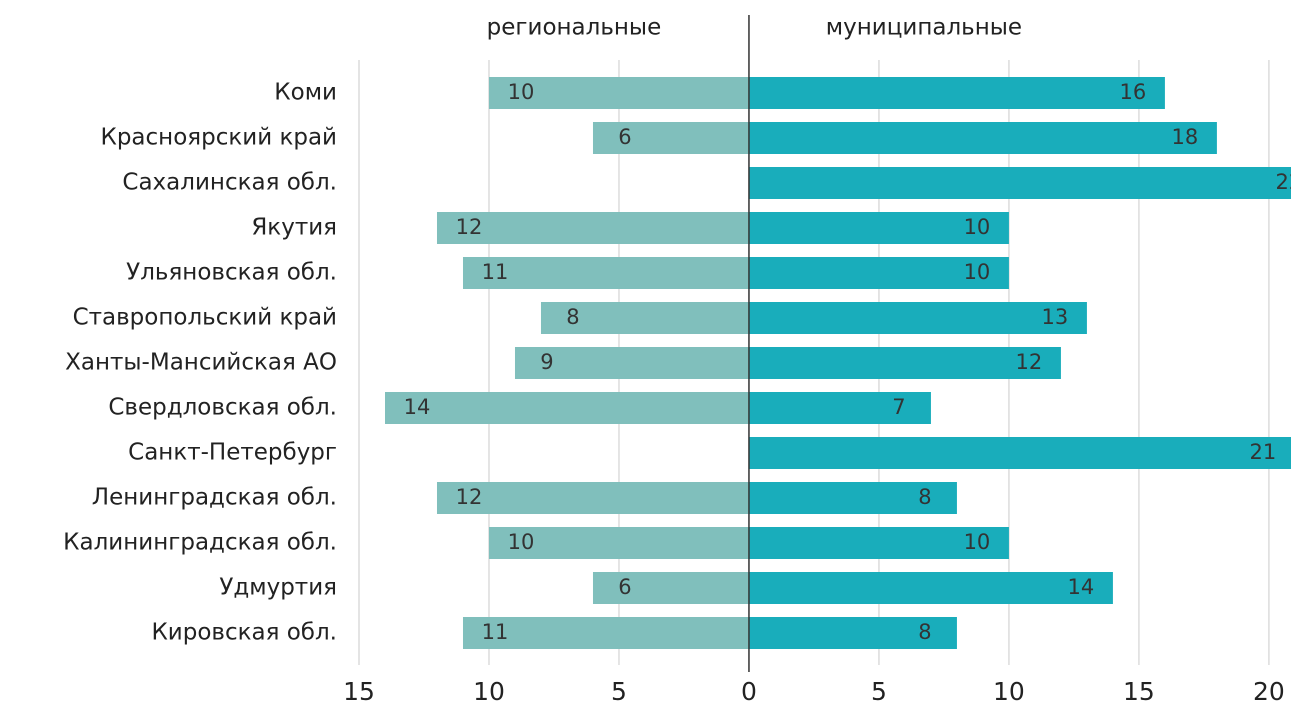 The height and width of the screenshot is (709, 1291). What do you see at coordinates (229, 183) in the screenshot?
I see `category-label: Сахалинская обл.` at bounding box center [229, 183].